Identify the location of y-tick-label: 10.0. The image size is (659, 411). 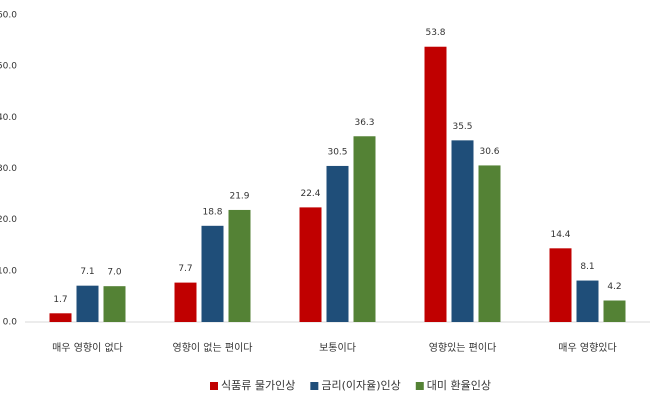
(8, 271).